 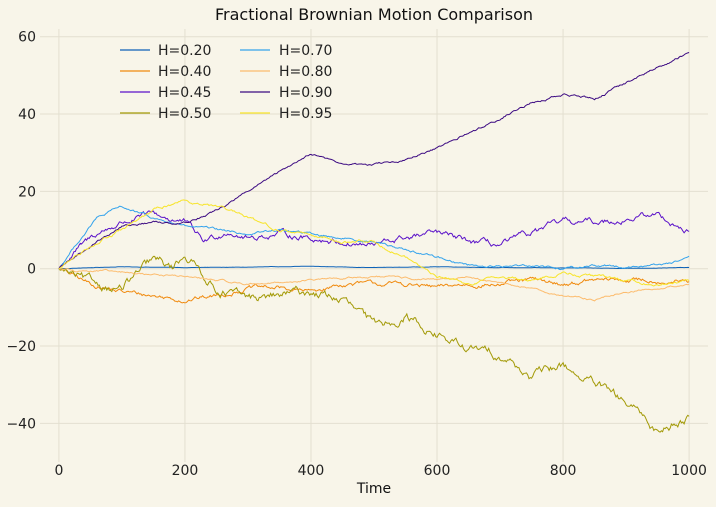 What do you see at coordinates (21, 424) in the screenshot?
I see `y-tick-label: −40` at bounding box center [21, 424].